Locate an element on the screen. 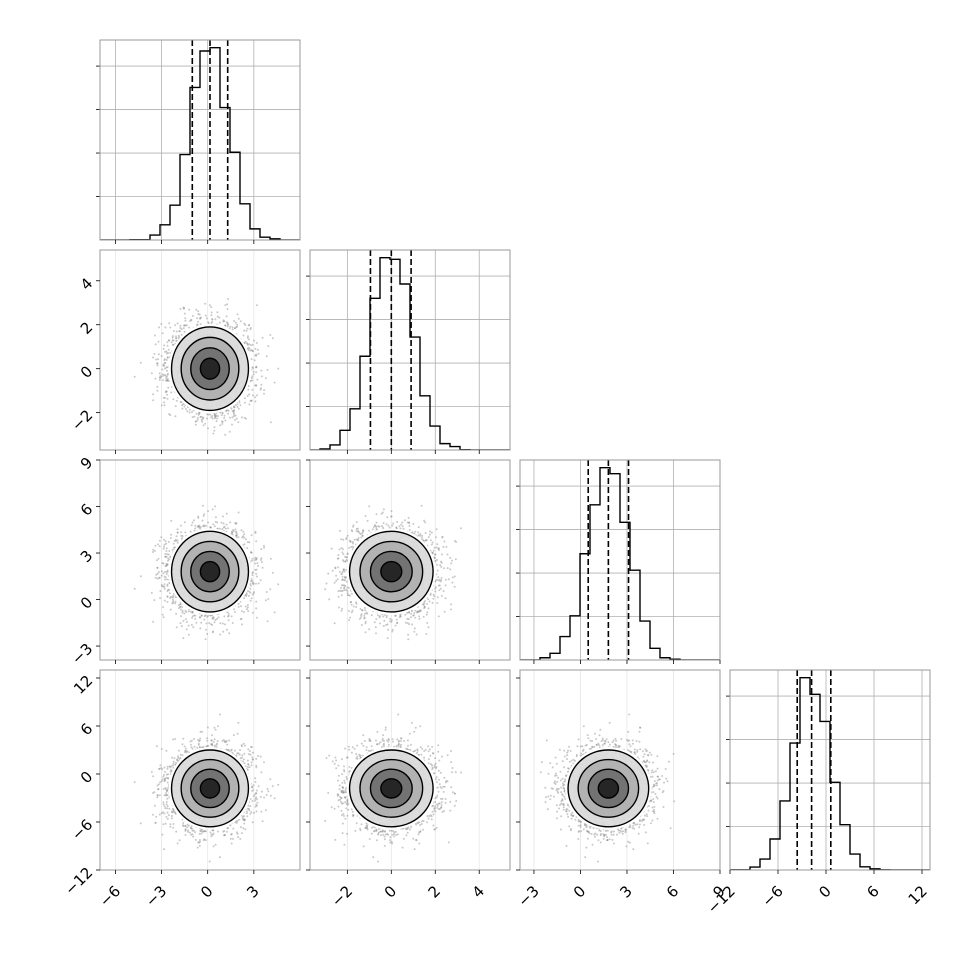  density-fill is located at coordinates (210, 369).